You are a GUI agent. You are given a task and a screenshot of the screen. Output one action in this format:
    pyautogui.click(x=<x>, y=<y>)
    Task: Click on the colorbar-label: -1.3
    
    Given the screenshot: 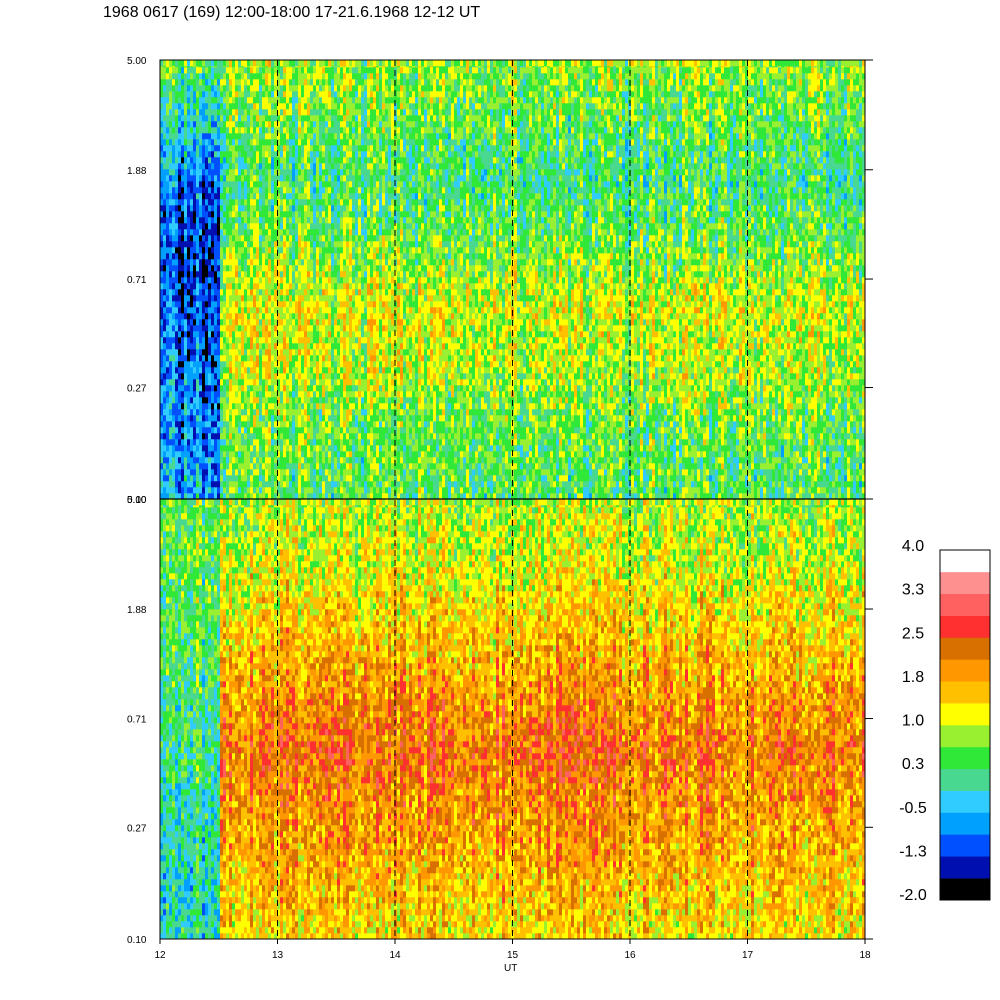 What is the action you would take?
    pyautogui.click(x=913, y=851)
    